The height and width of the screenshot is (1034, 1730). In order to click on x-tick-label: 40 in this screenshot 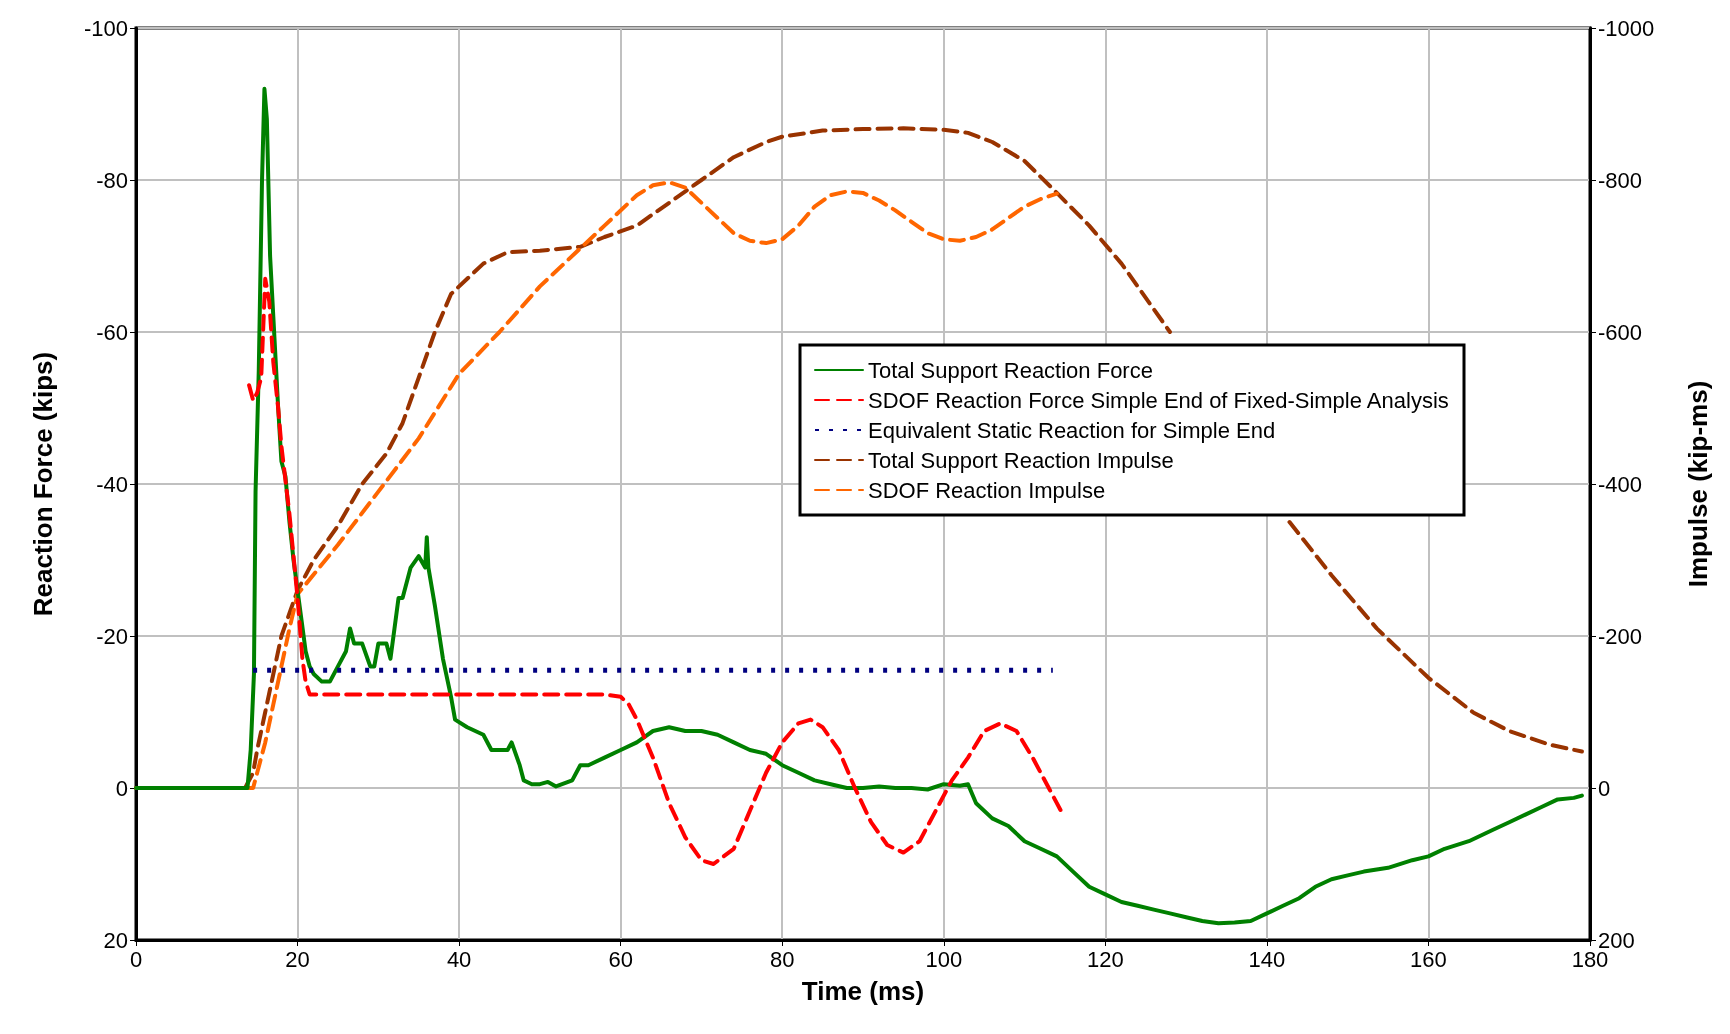, I will do `click(459, 959)`.